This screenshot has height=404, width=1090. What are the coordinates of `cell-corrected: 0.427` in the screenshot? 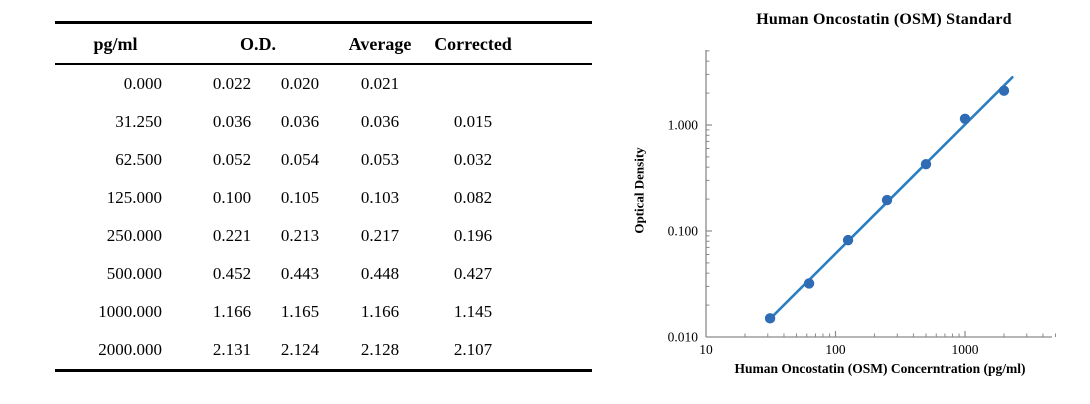 It's located at (473, 273).